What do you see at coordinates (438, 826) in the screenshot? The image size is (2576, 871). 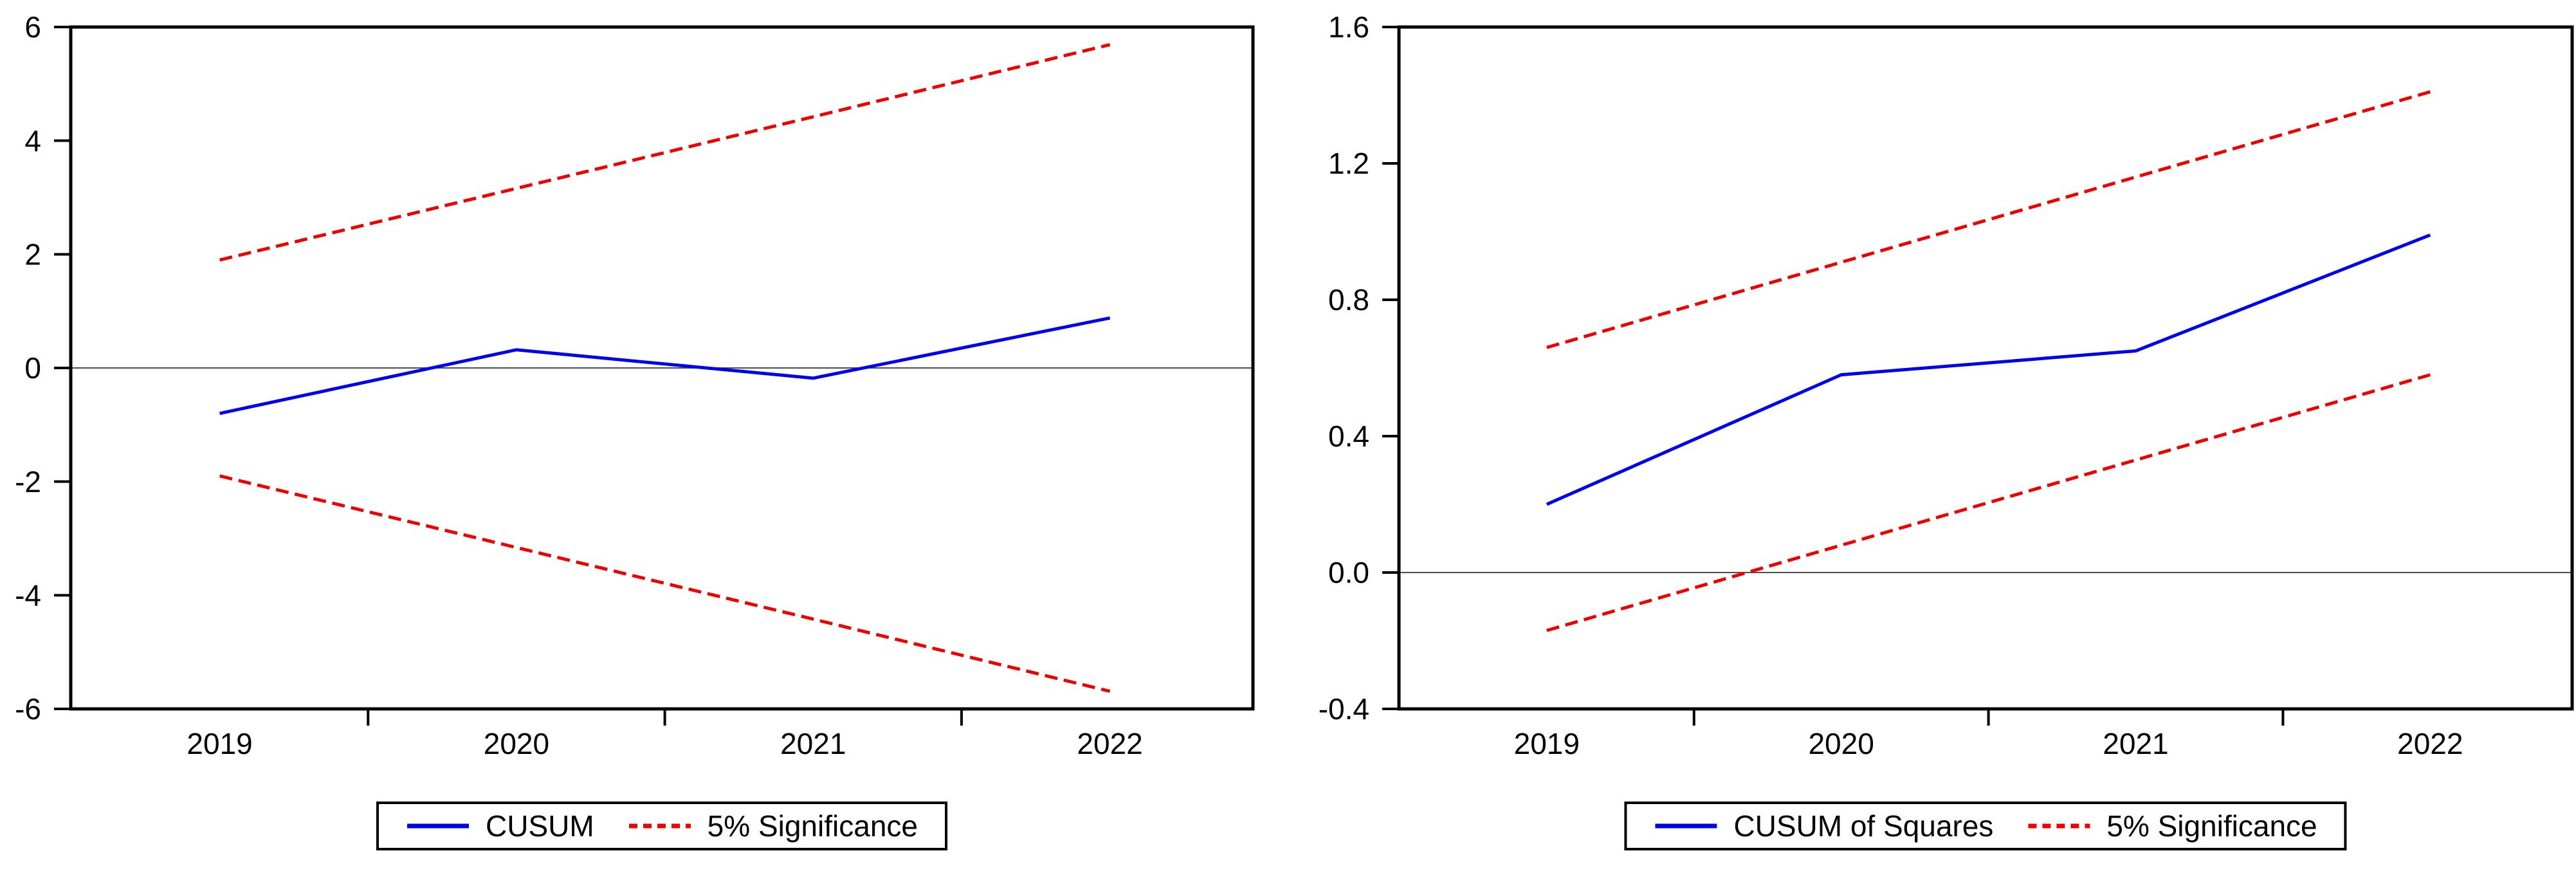 I see `cusum-line-swatch` at bounding box center [438, 826].